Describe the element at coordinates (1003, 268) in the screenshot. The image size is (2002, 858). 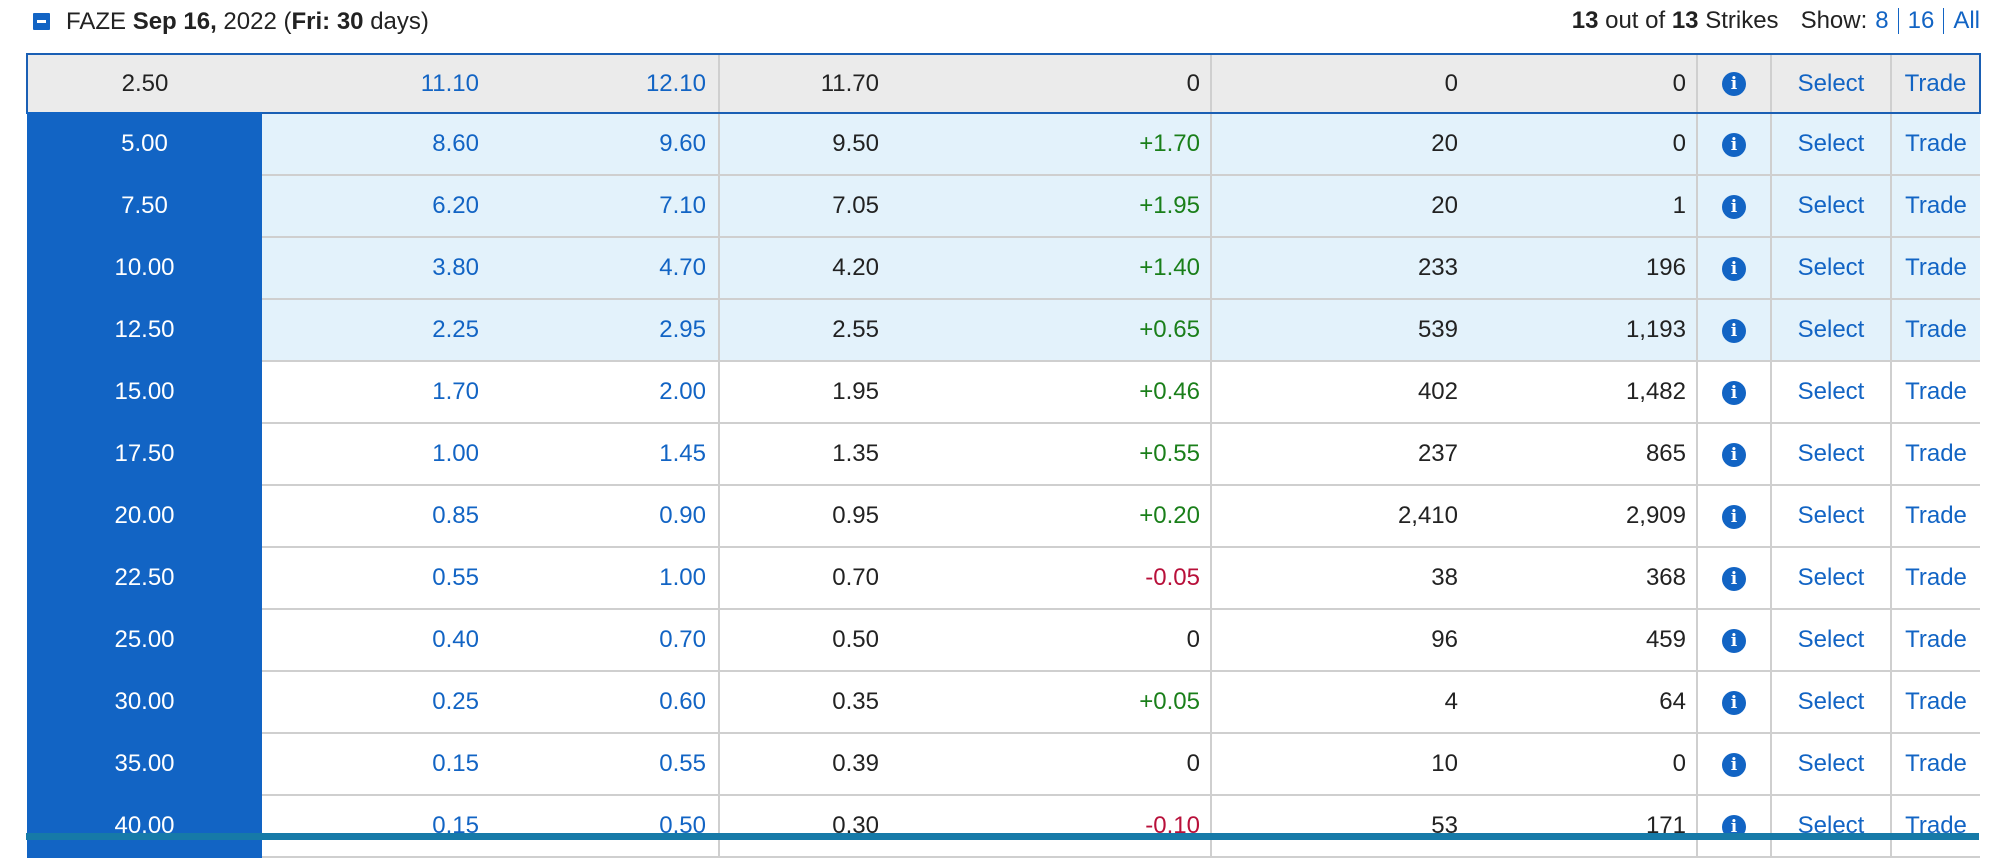
I see `option-row: 10.00 3.80 4.70 4.20 +1.40 233 196 i Select Trade` at that location.